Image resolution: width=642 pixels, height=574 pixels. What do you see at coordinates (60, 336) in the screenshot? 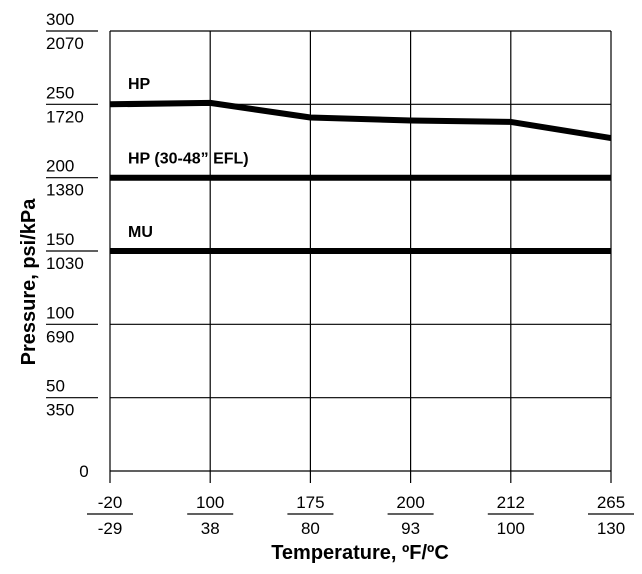
I see `y-tick-label-kpa: 690` at bounding box center [60, 336].